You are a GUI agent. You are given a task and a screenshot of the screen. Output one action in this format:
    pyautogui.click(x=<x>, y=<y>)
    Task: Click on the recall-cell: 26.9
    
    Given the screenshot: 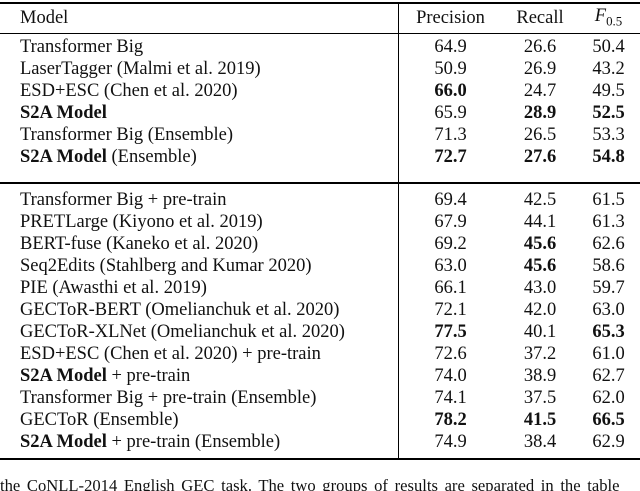 What is the action you would take?
    pyautogui.click(x=540, y=68)
    